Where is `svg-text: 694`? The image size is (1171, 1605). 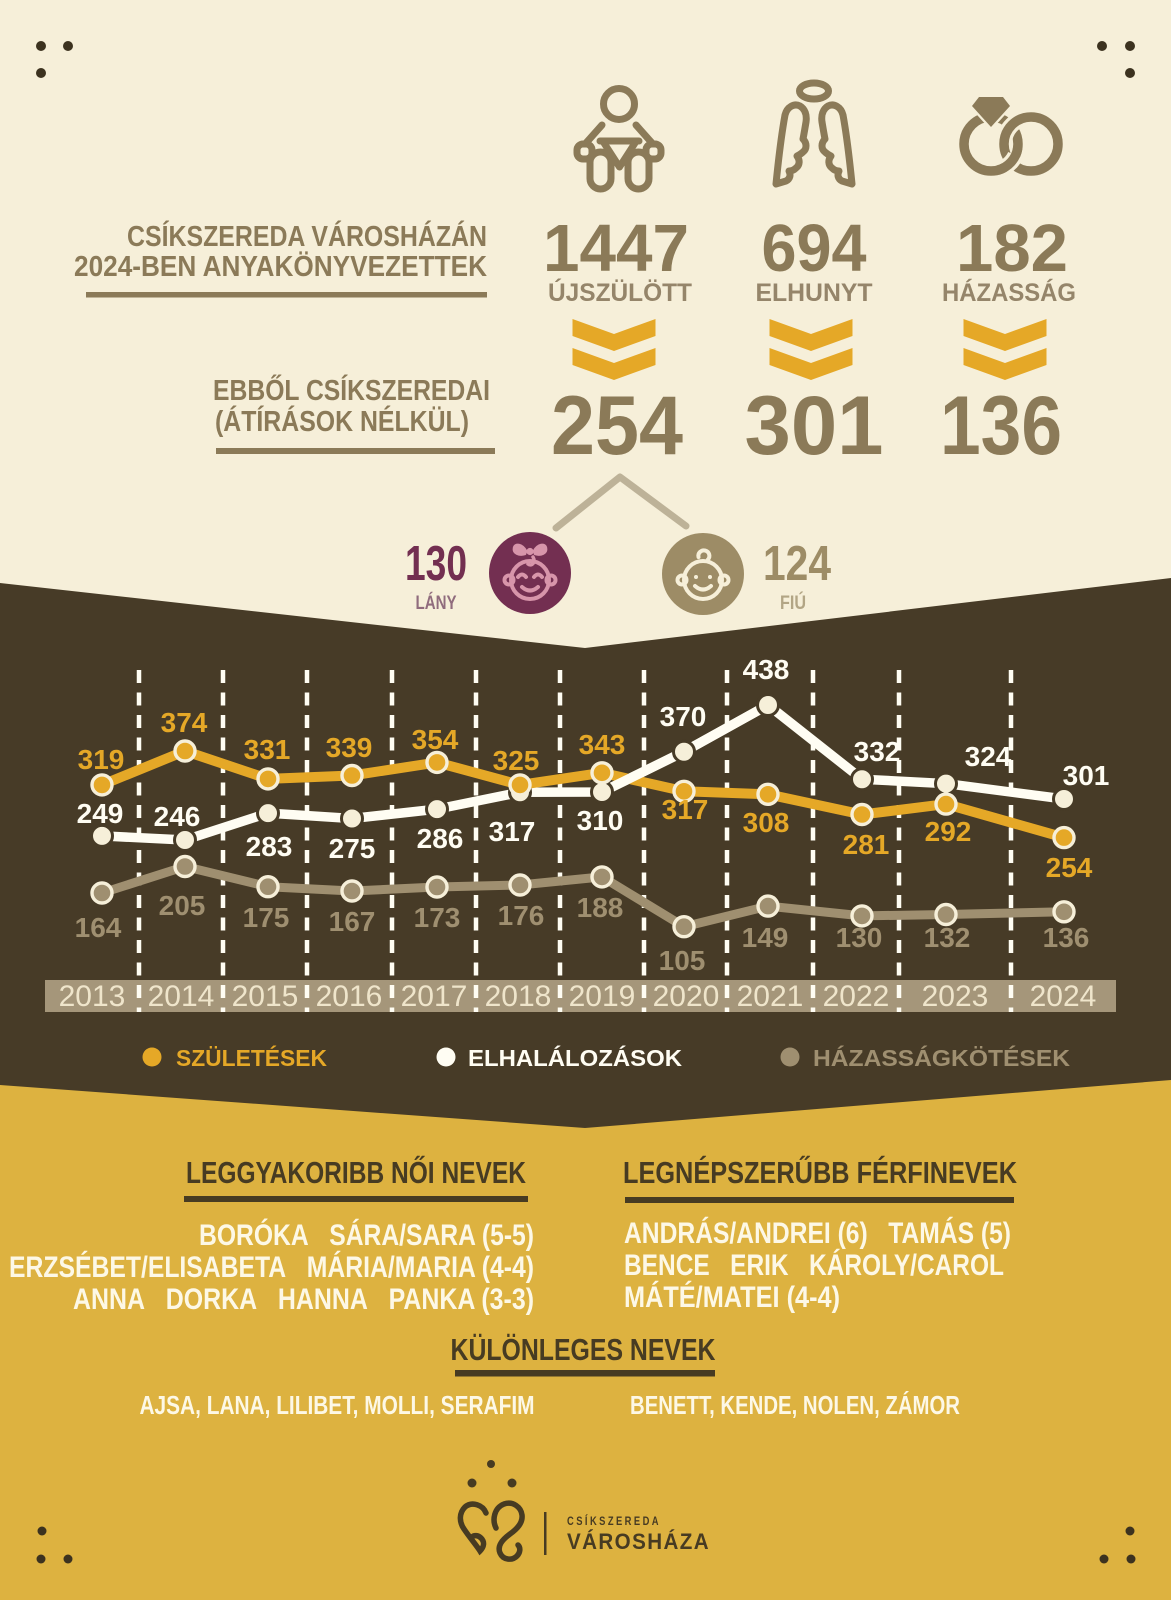 svg-text: 694 is located at coordinates (814, 249).